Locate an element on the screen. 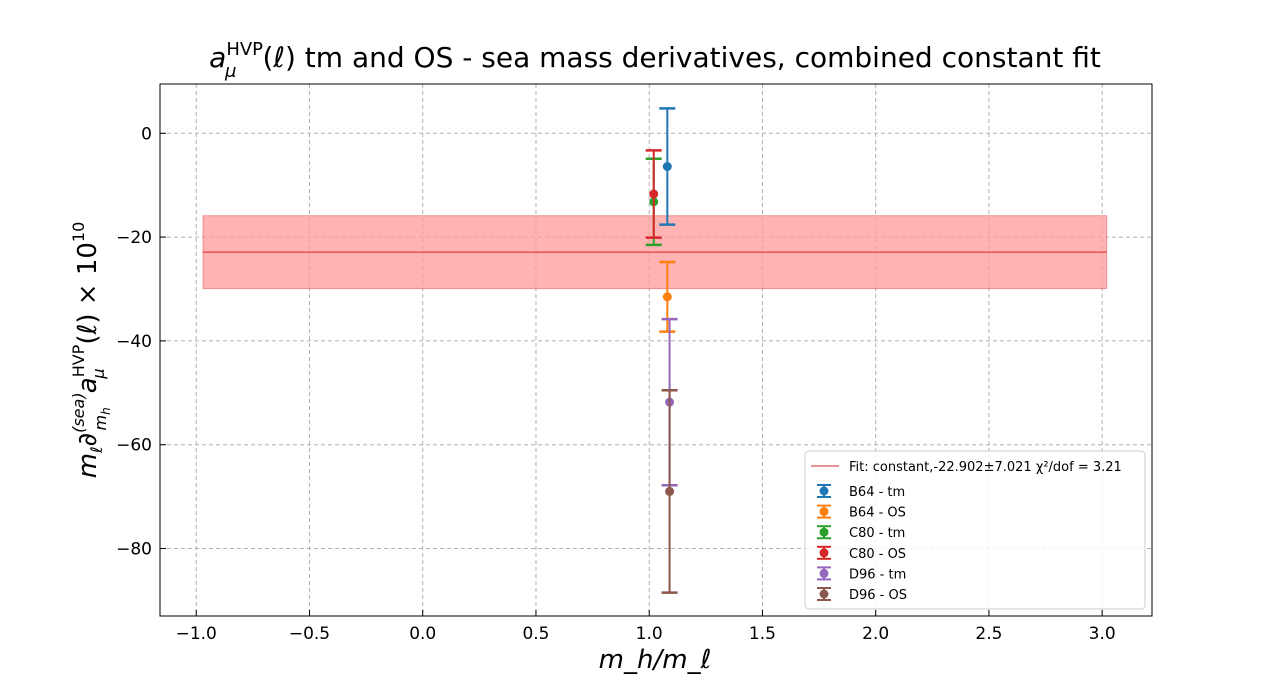  fit-band-group is located at coordinates (655, 252).